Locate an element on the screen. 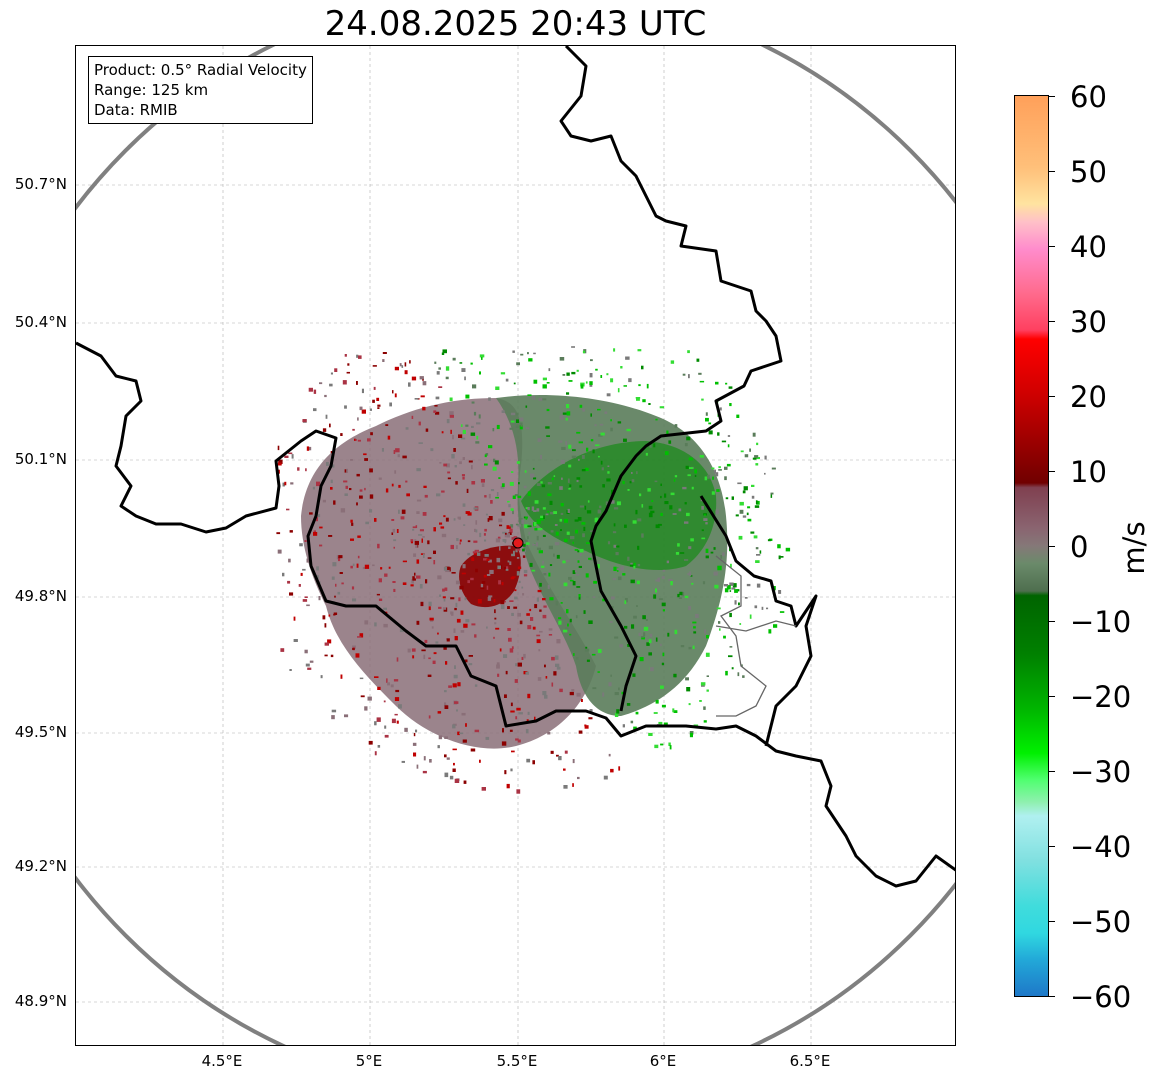 The image size is (1171, 1081). lat-label: 50.4°N is located at coordinates (40, 322).